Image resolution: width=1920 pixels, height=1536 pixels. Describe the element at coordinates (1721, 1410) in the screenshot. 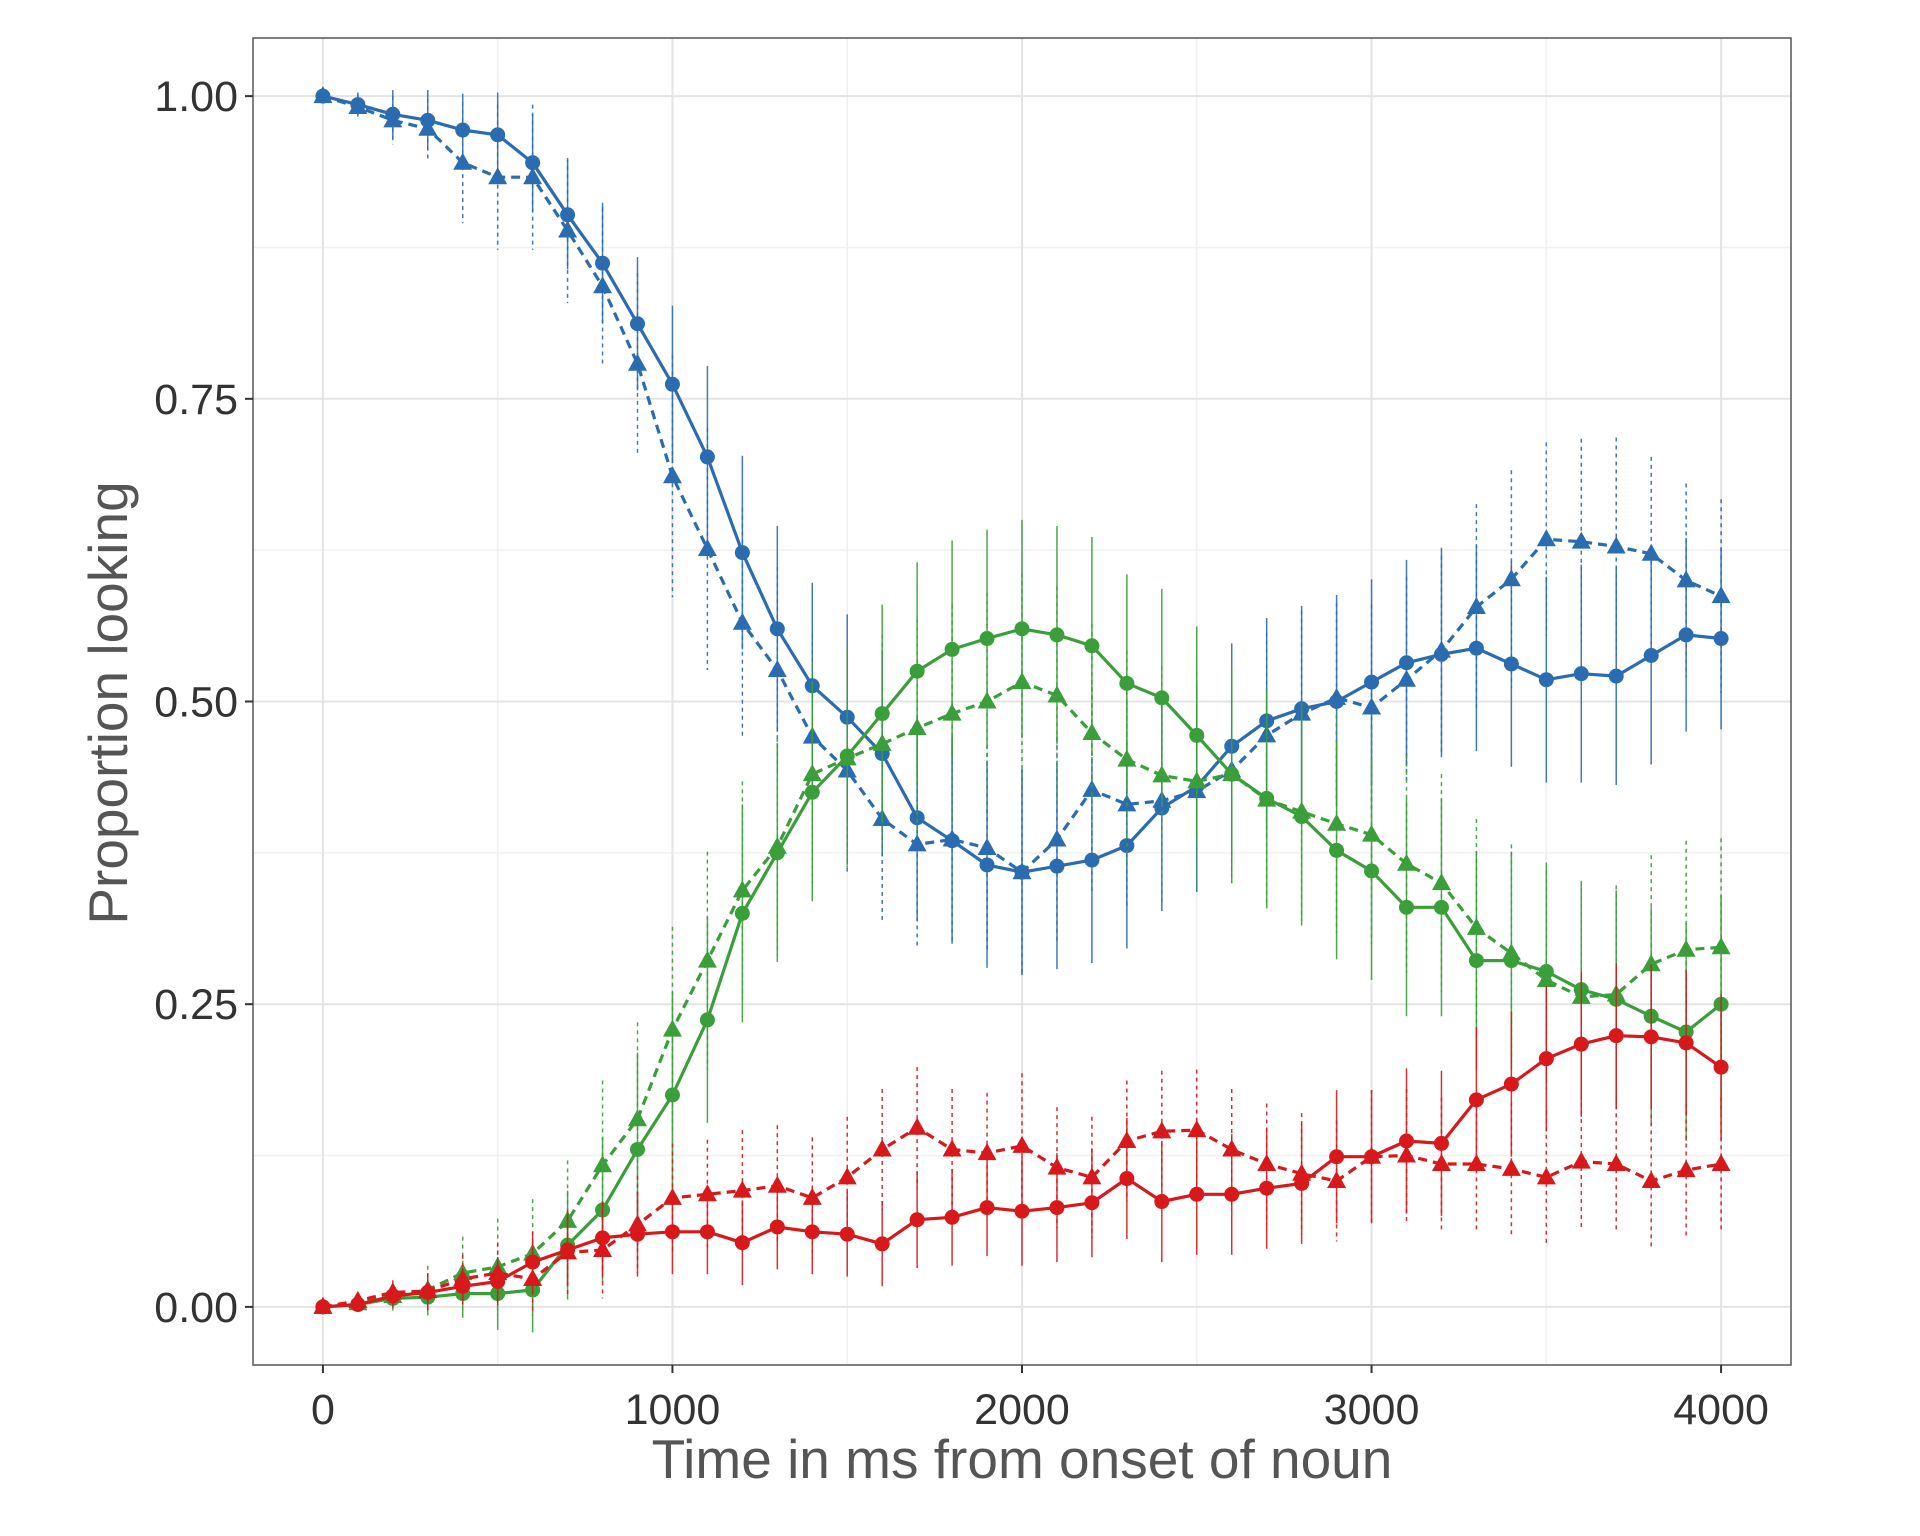

I see `x-tick-label: 4000` at that location.